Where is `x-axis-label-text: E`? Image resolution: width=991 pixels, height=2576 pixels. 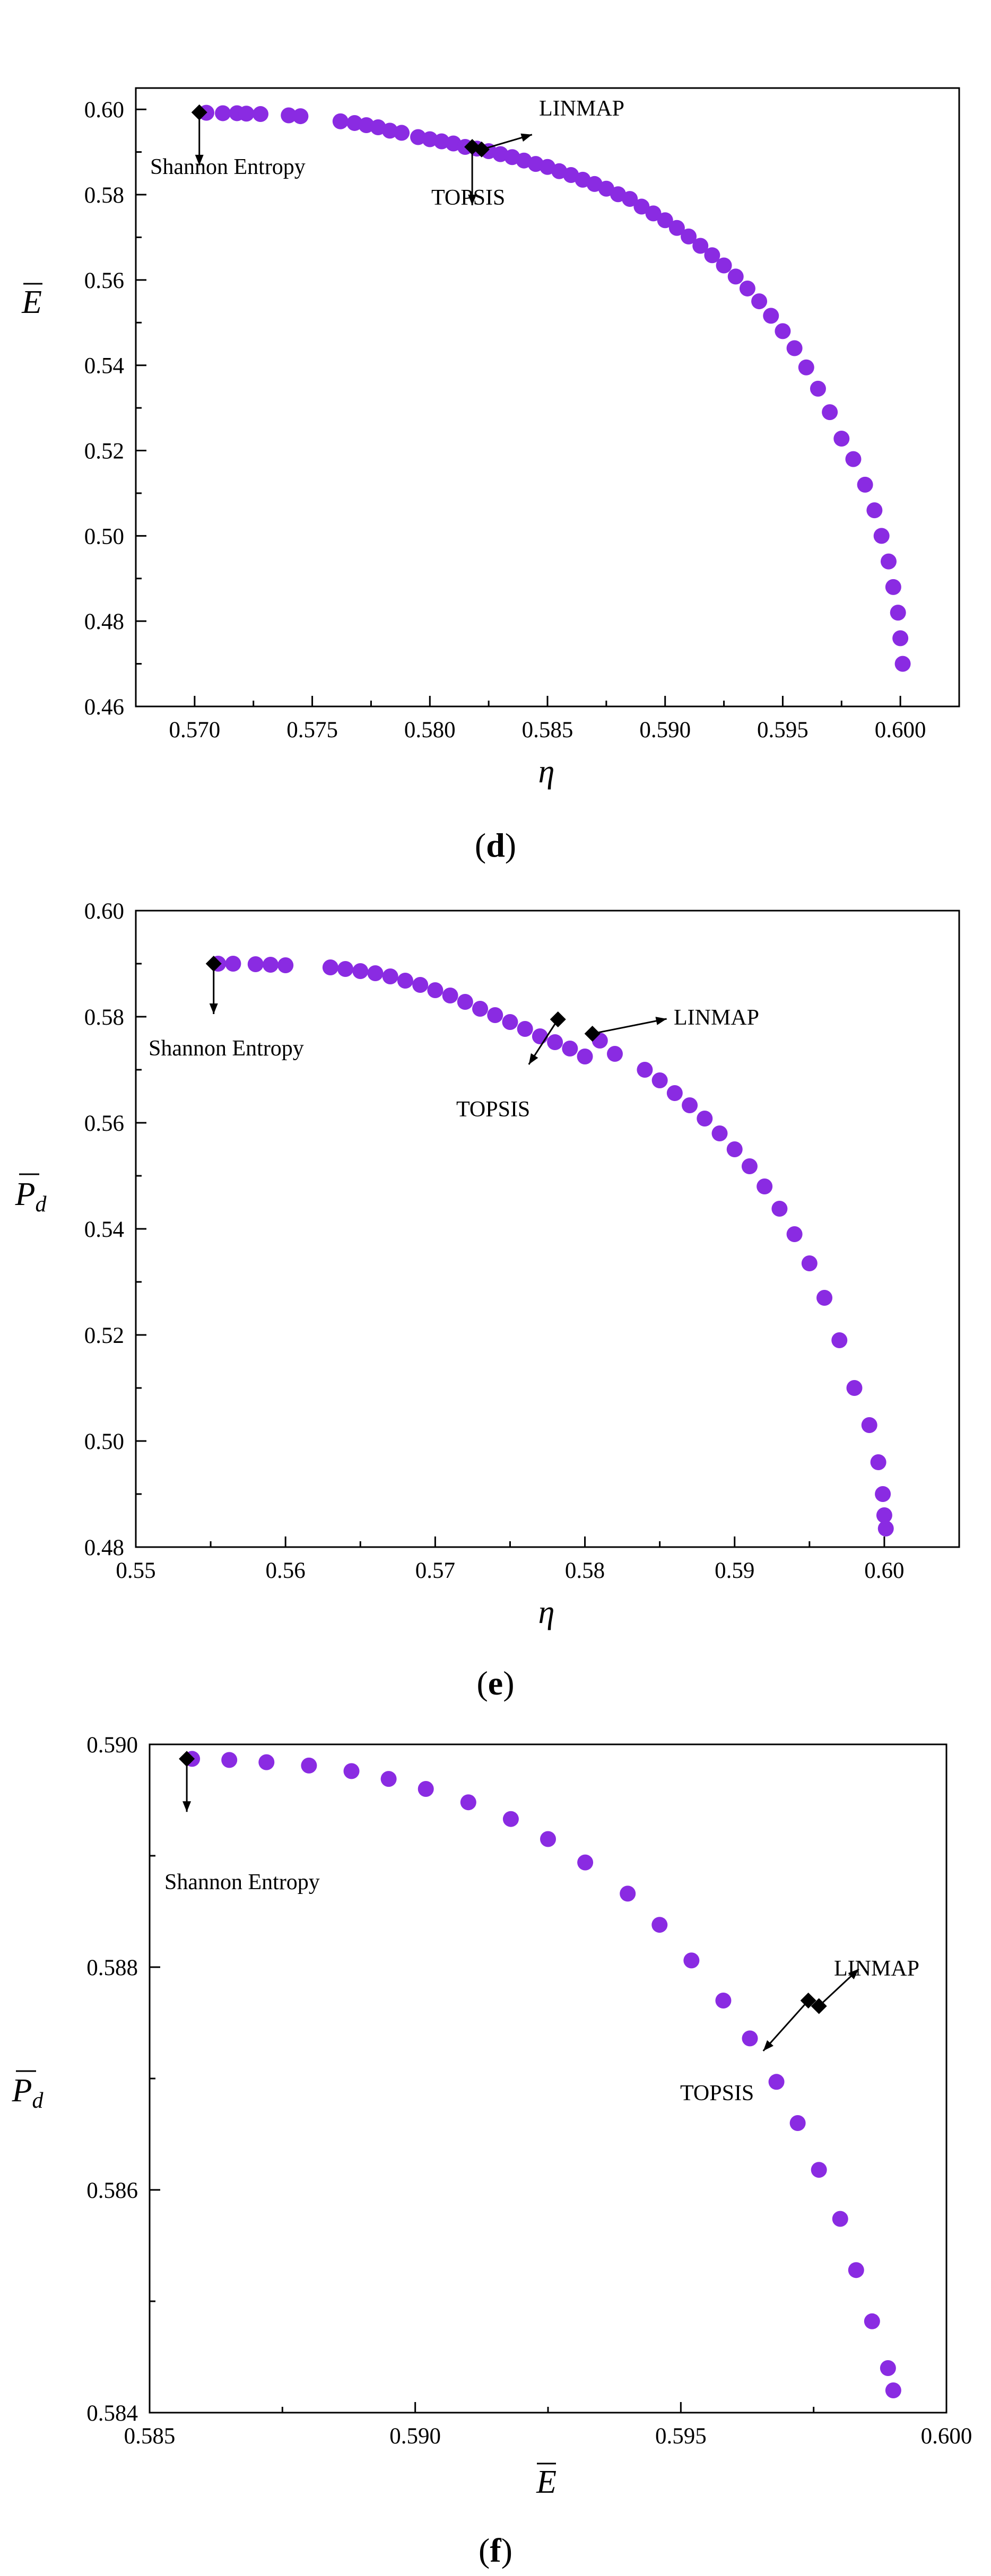 x-axis-label-text: E is located at coordinates (546, 2482).